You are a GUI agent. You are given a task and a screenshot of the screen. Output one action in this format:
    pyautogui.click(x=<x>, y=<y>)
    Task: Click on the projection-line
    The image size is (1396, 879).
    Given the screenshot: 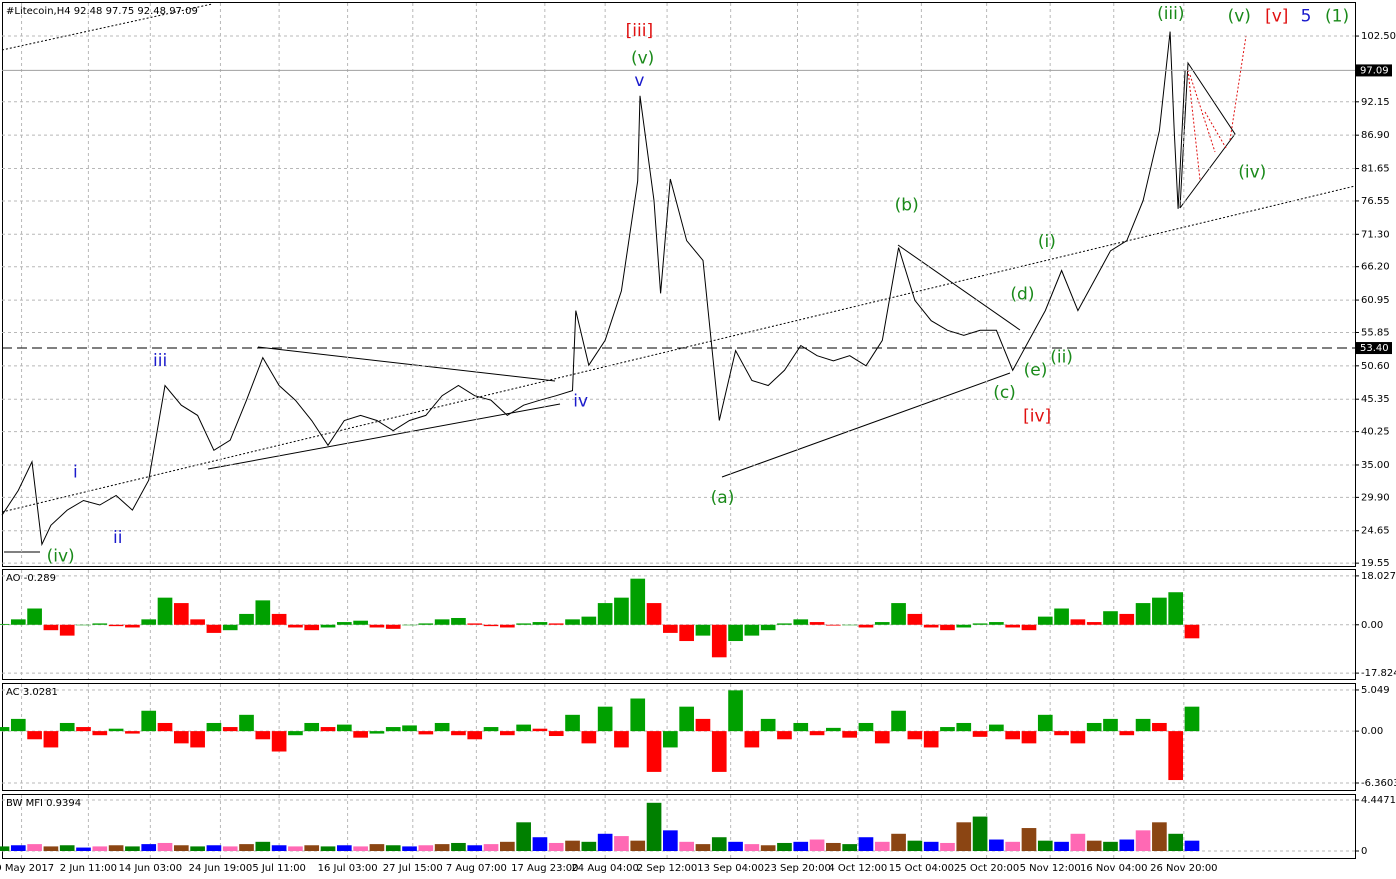 What is the action you would take?
    pyautogui.click(x=1194, y=125)
    